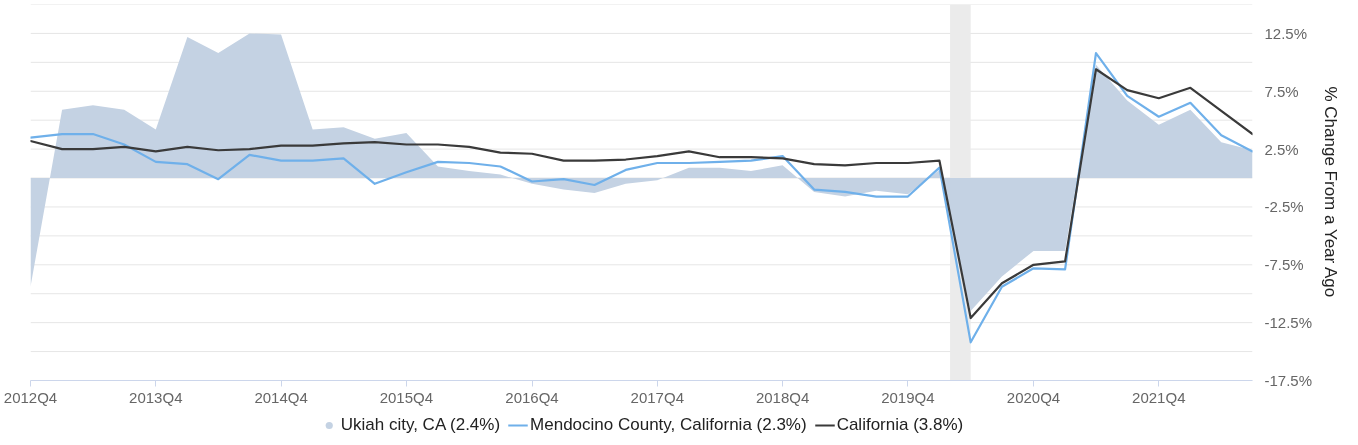 This screenshot has width=1358, height=445. What do you see at coordinates (30, 397) in the screenshot?
I see `x-tick-label: 2012Q4` at bounding box center [30, 397].